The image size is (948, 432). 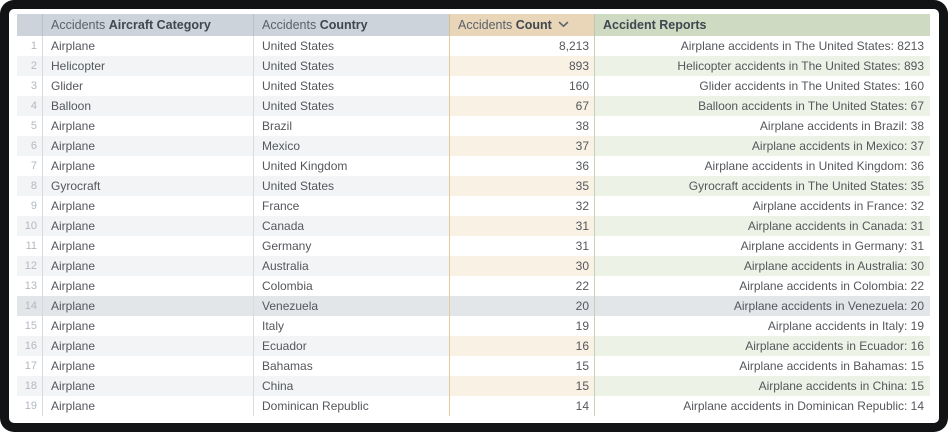 What do you see at coordinates (521, 346) in the screenshot?
I see `count-cell: 16` at bounding box center [521, 346].